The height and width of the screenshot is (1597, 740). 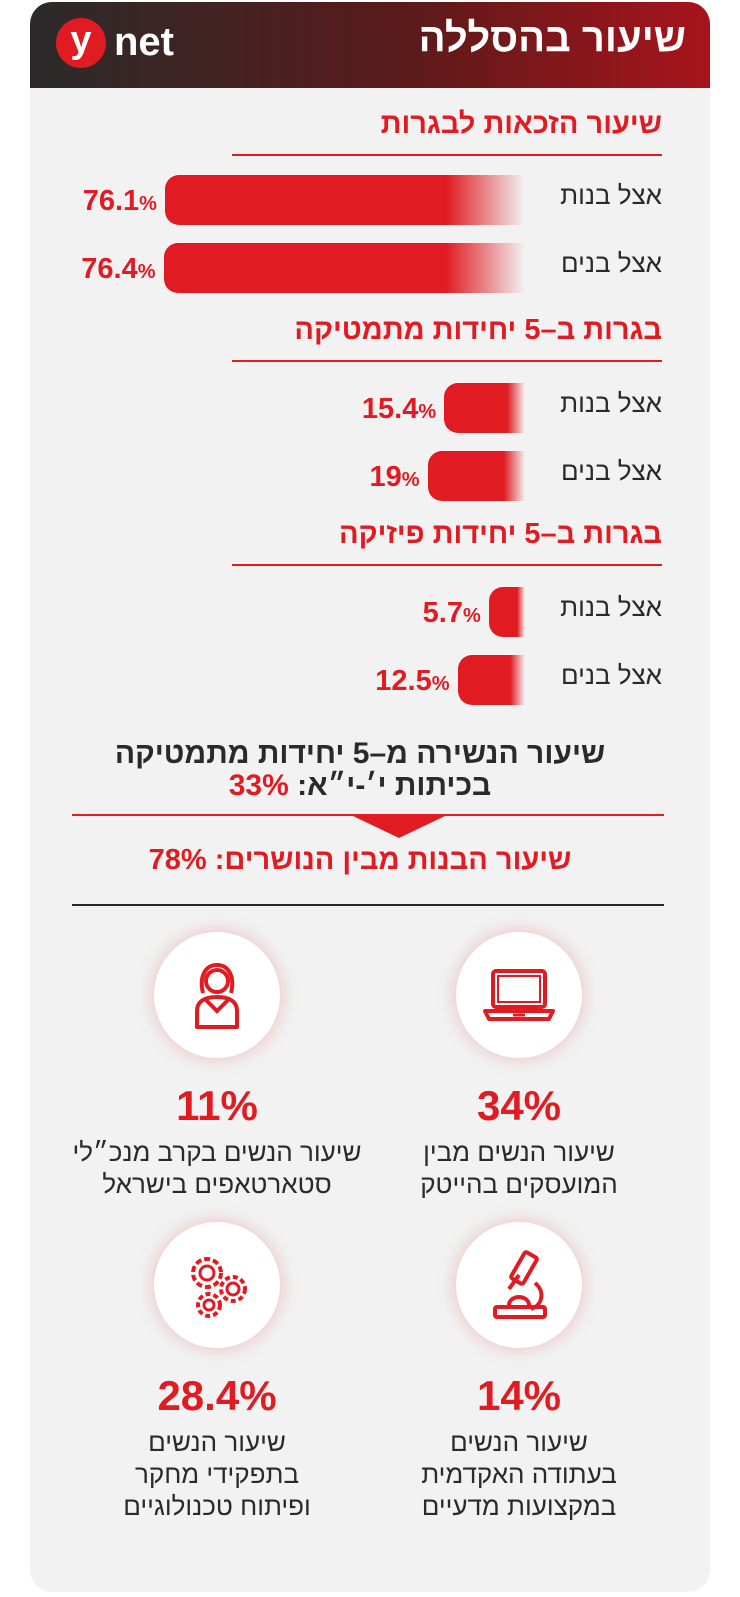 I want to click on value-number: 15.4, so click(x=390, y=409).